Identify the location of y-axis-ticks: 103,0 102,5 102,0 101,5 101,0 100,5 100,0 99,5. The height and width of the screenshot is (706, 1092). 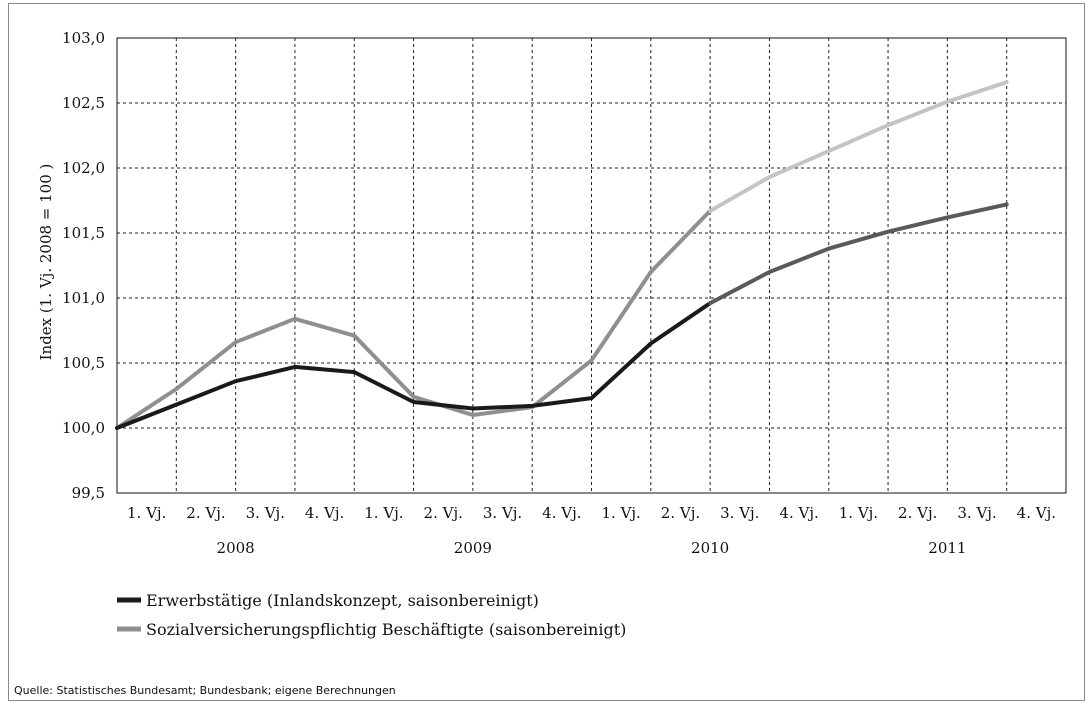
(83, 265).